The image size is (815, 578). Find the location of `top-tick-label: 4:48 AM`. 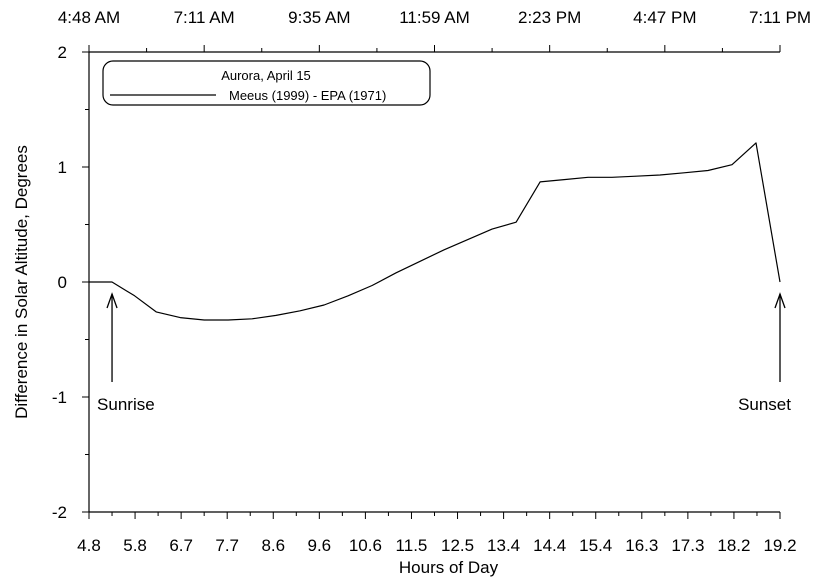

top-tick-label: 4:48 AM is located at coordinates (89, 17).